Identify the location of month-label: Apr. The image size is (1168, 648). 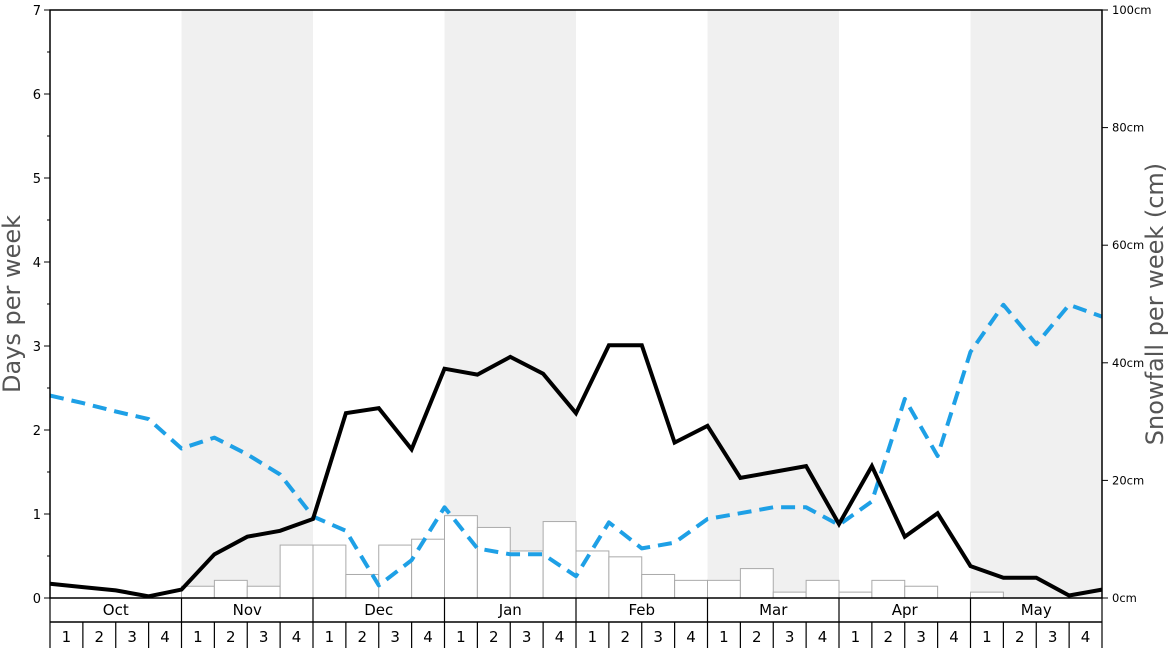
(905, 610).